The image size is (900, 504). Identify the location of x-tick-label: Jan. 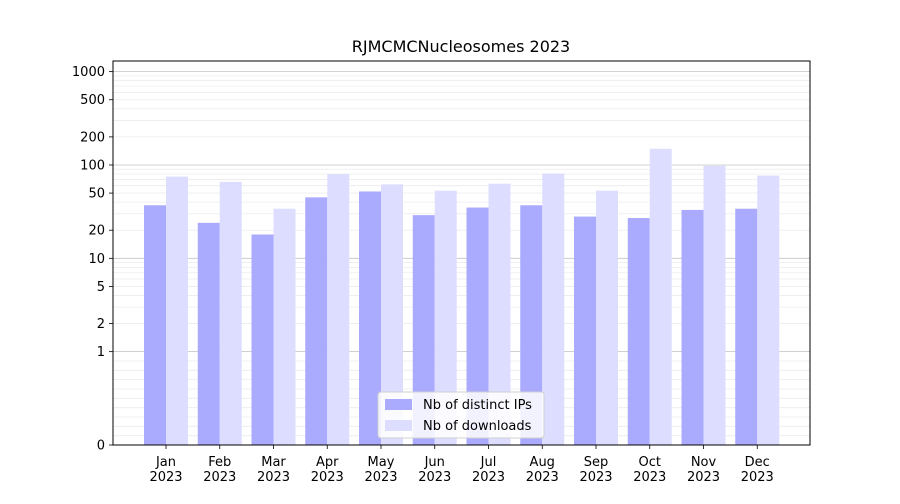
(165, 462).